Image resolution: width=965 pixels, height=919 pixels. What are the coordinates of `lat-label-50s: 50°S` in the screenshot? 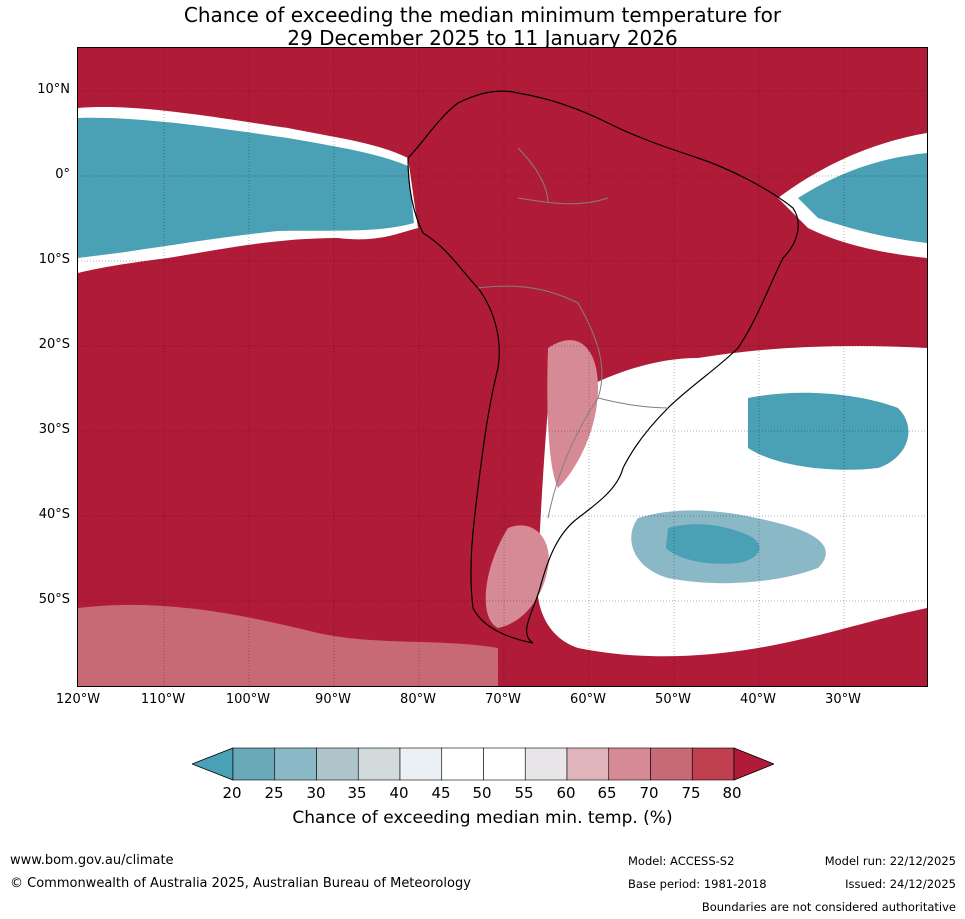 It's located at (54, 599).